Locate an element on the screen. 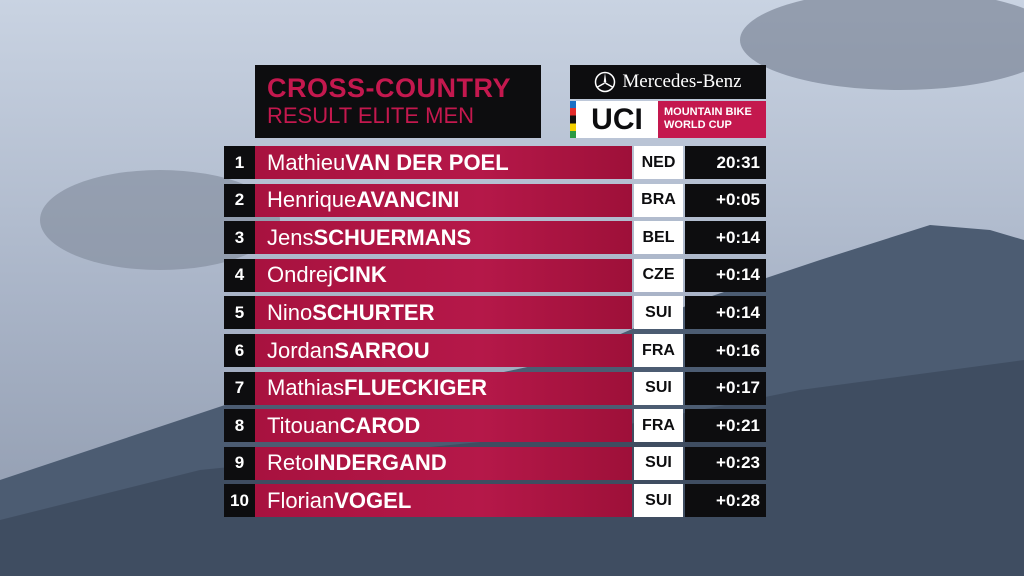 This screenshot has height=576, width=1024. nation: NED is located at coordinates (658, 162).